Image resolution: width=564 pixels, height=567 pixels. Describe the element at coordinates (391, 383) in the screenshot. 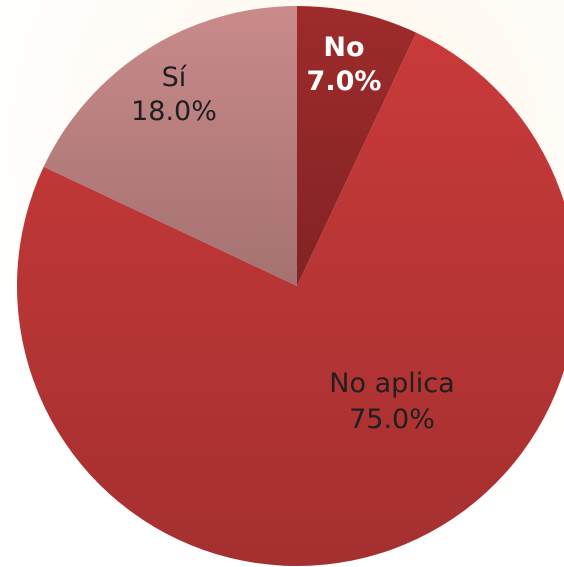

I see `slice-category-label: No aplica` at that location.